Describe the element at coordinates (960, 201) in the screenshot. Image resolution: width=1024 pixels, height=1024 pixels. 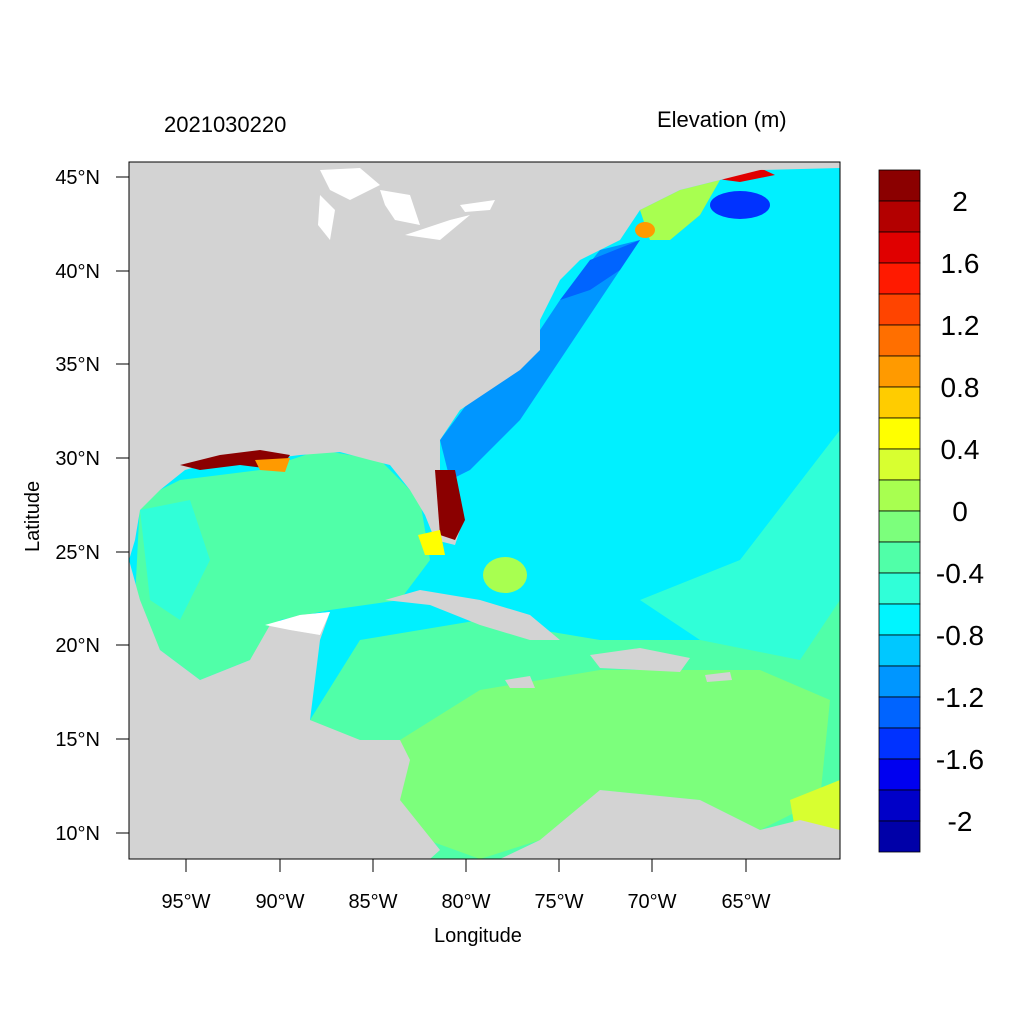
I see `colorbar-label: 2` at that location.